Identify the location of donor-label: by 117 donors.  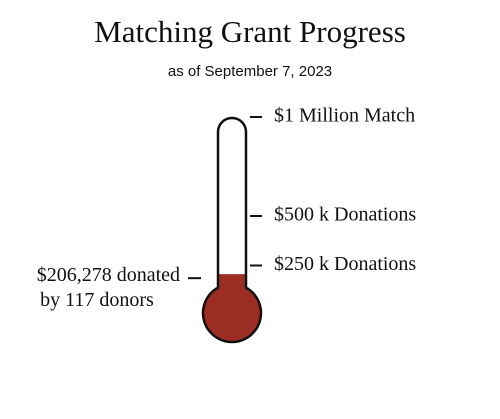
(97, 300).